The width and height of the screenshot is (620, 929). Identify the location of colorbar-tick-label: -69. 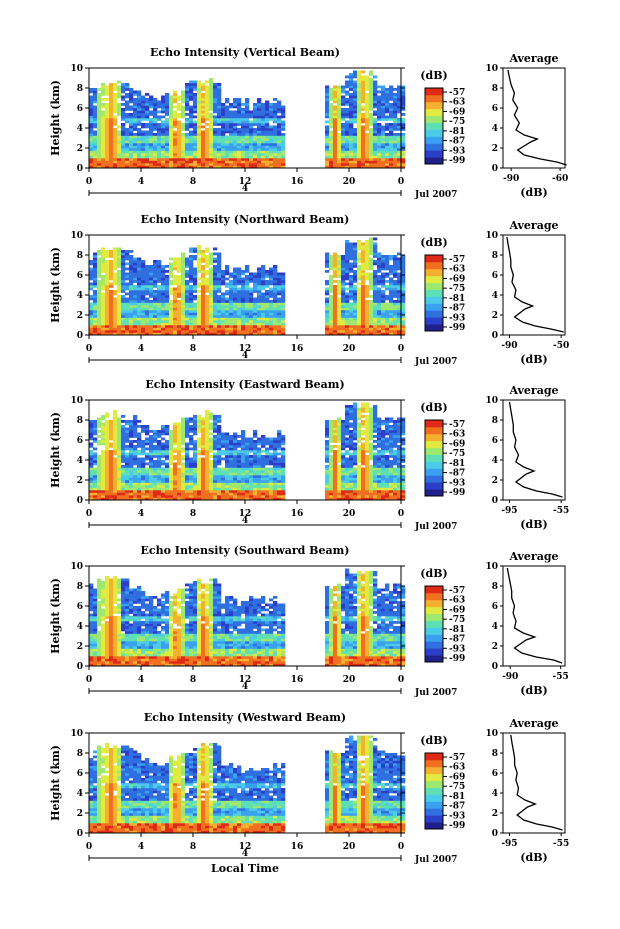
(457, 279).